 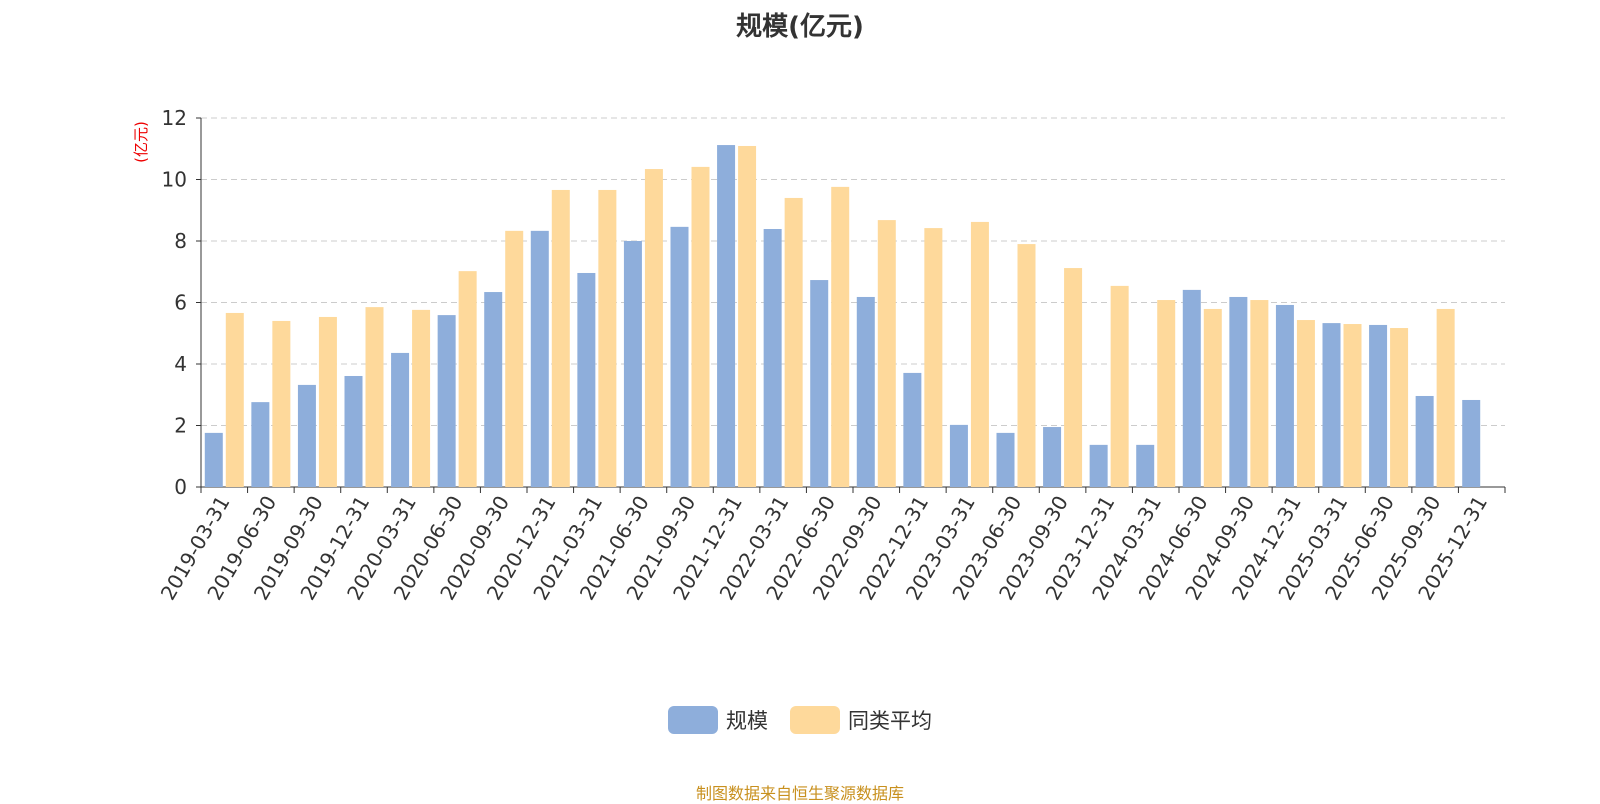 What do you see at coordinates (174, 180) in the screenshot?
I see `y-tick-label: 10` at bounding box center [174, 180].